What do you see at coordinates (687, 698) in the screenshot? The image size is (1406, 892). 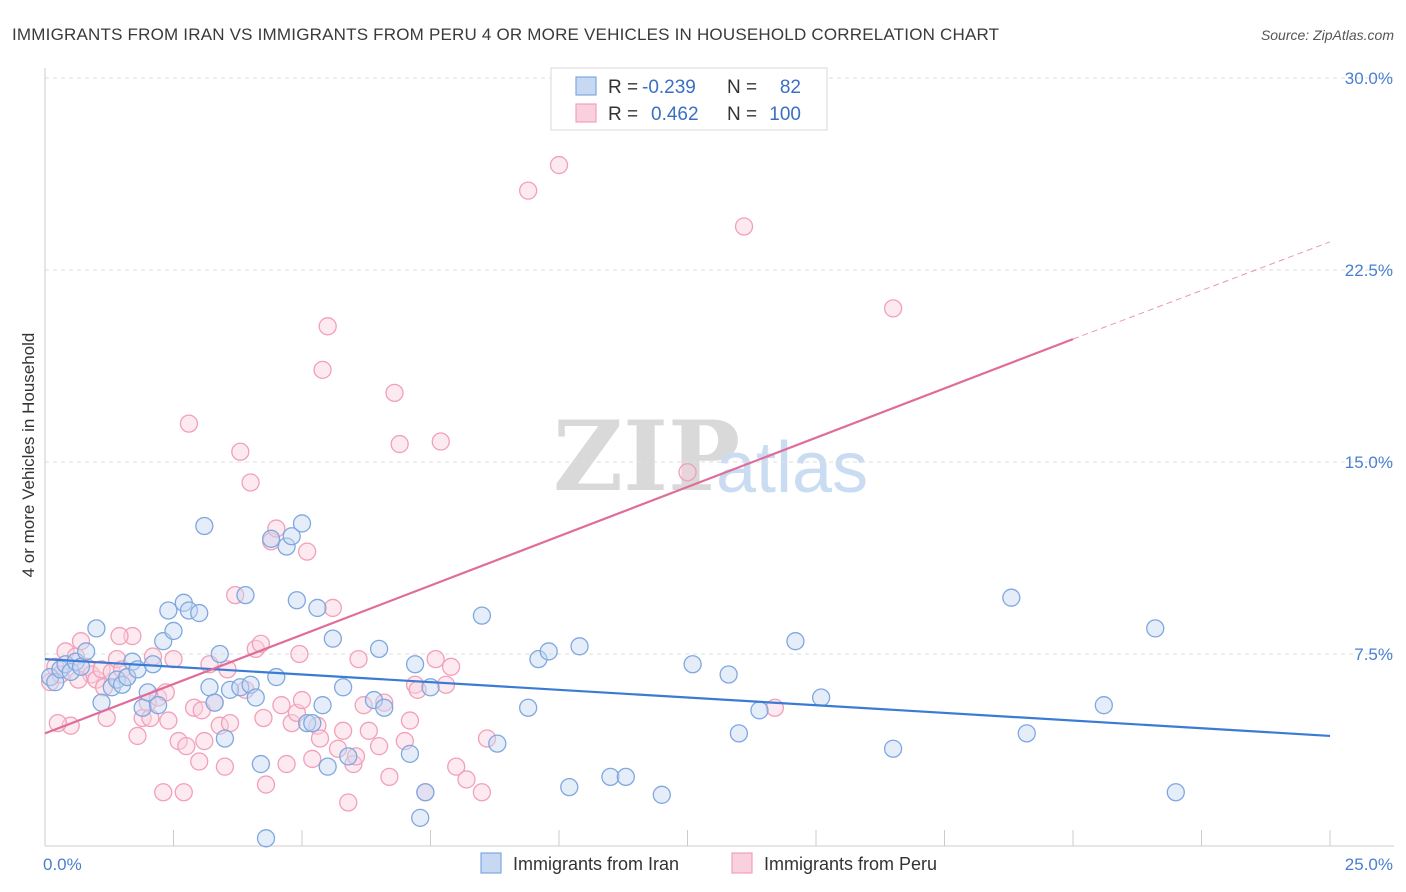 I see `iran-trend-line` at bounding box center [687, 698].